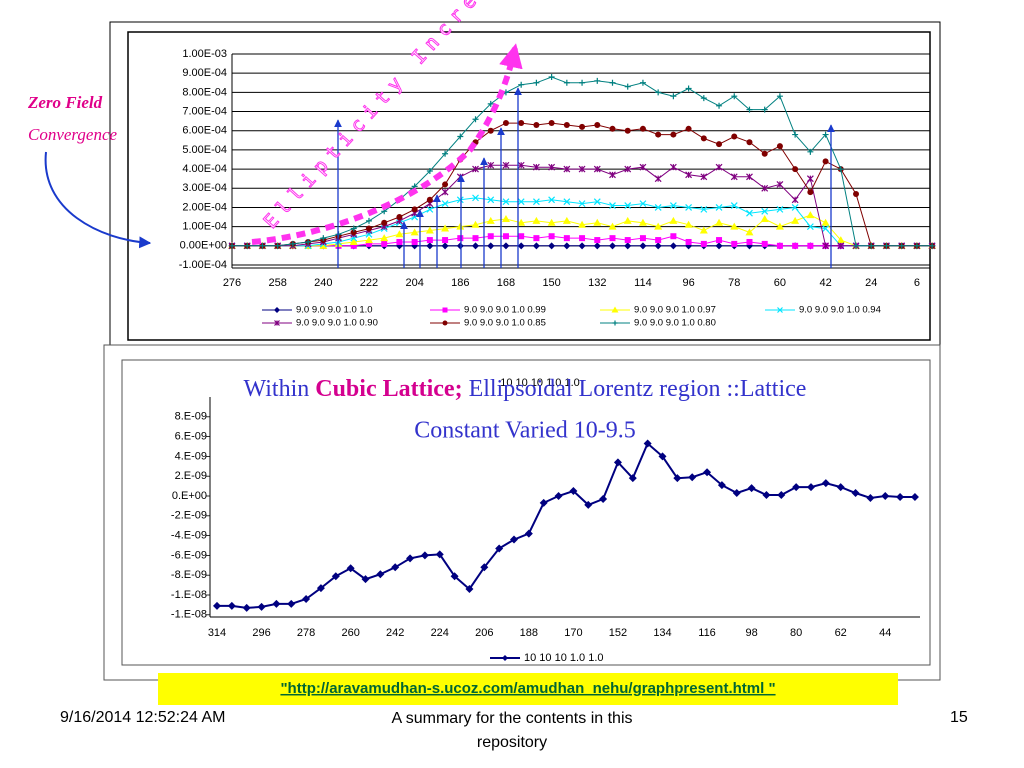  I want to click on footer-date: 9/16/2014 12:52:24 AM, so click(142, 717).